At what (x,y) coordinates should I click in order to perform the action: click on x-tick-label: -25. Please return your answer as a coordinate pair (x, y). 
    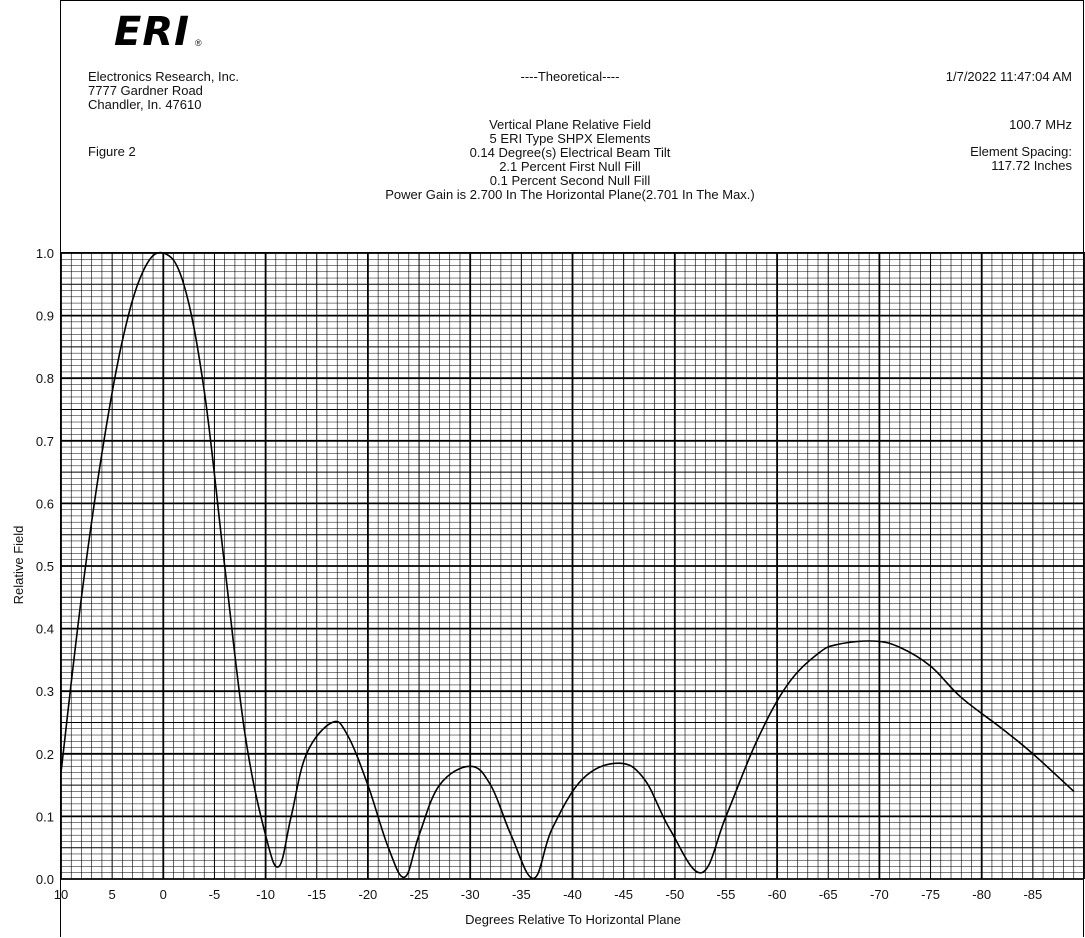
    Looking at the image, I should click on (419, 894).